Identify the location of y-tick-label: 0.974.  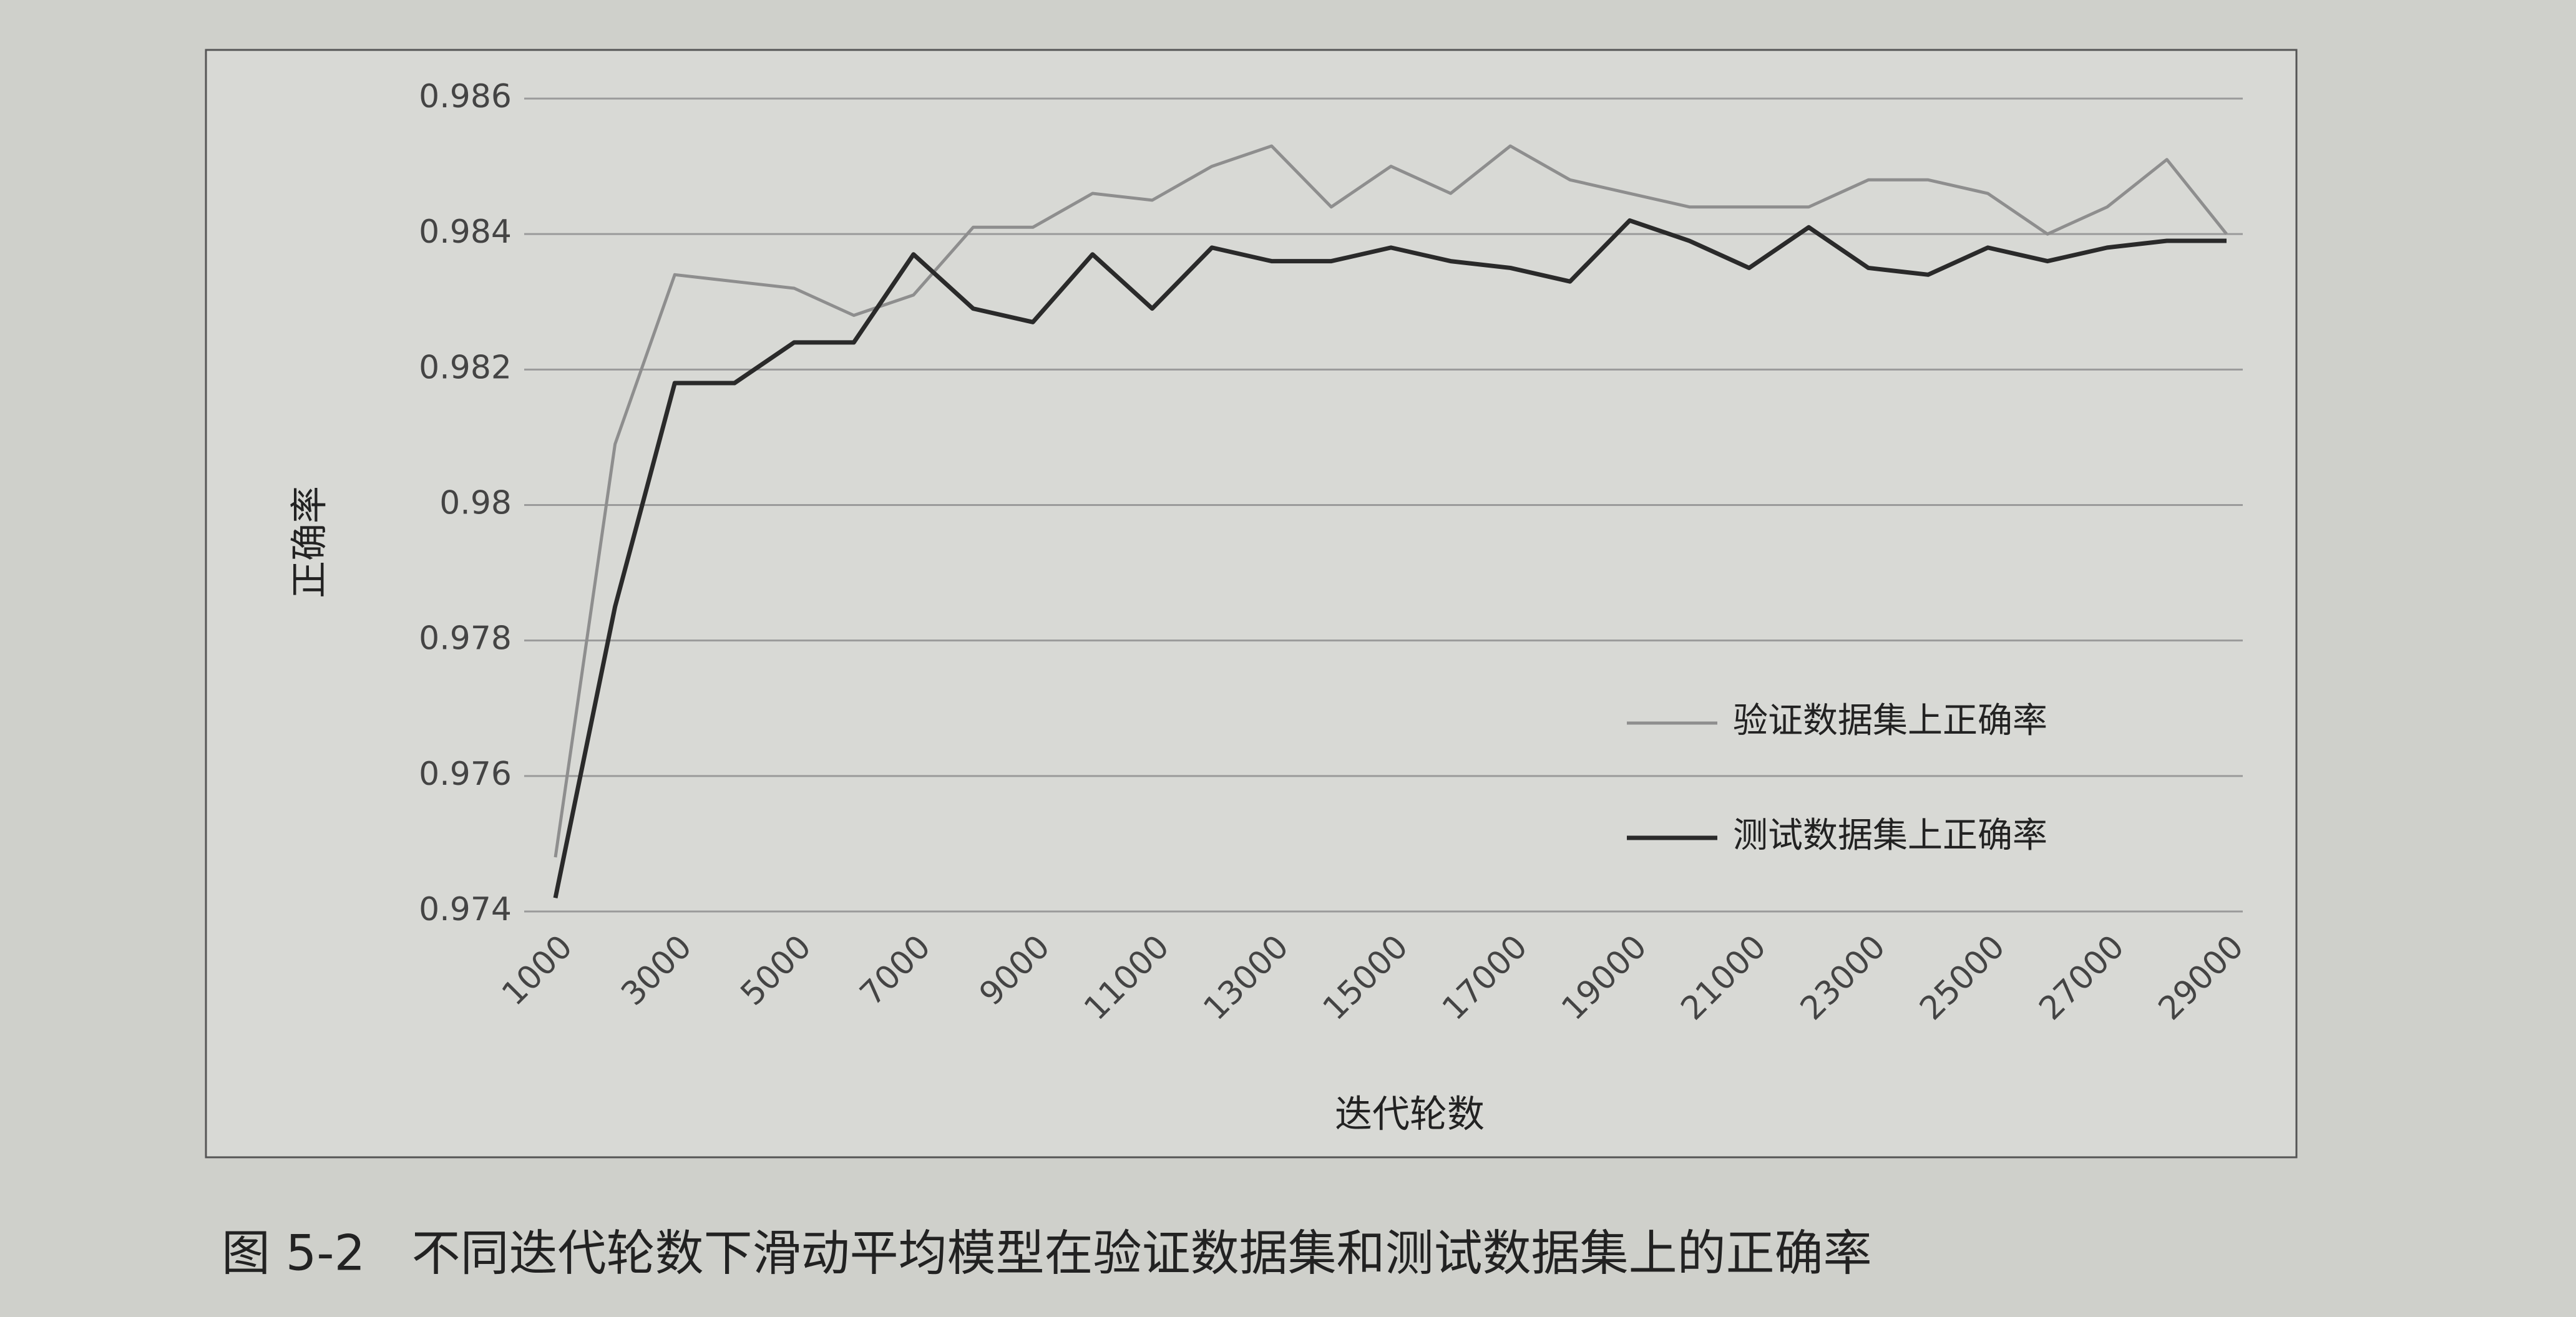
(465, 909).